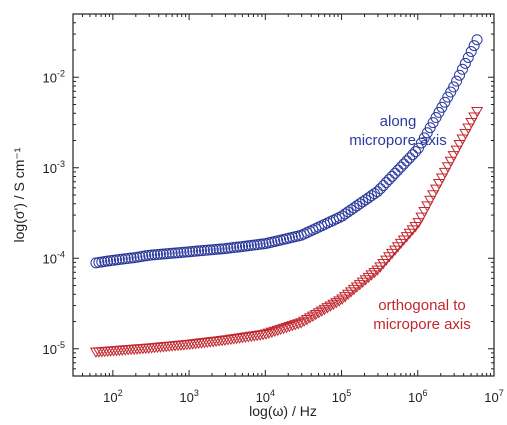 The image size is (507, 425). Describe the element at coordinates (398, 121) in the screenshot. I see `annotation-line: along` at that location.